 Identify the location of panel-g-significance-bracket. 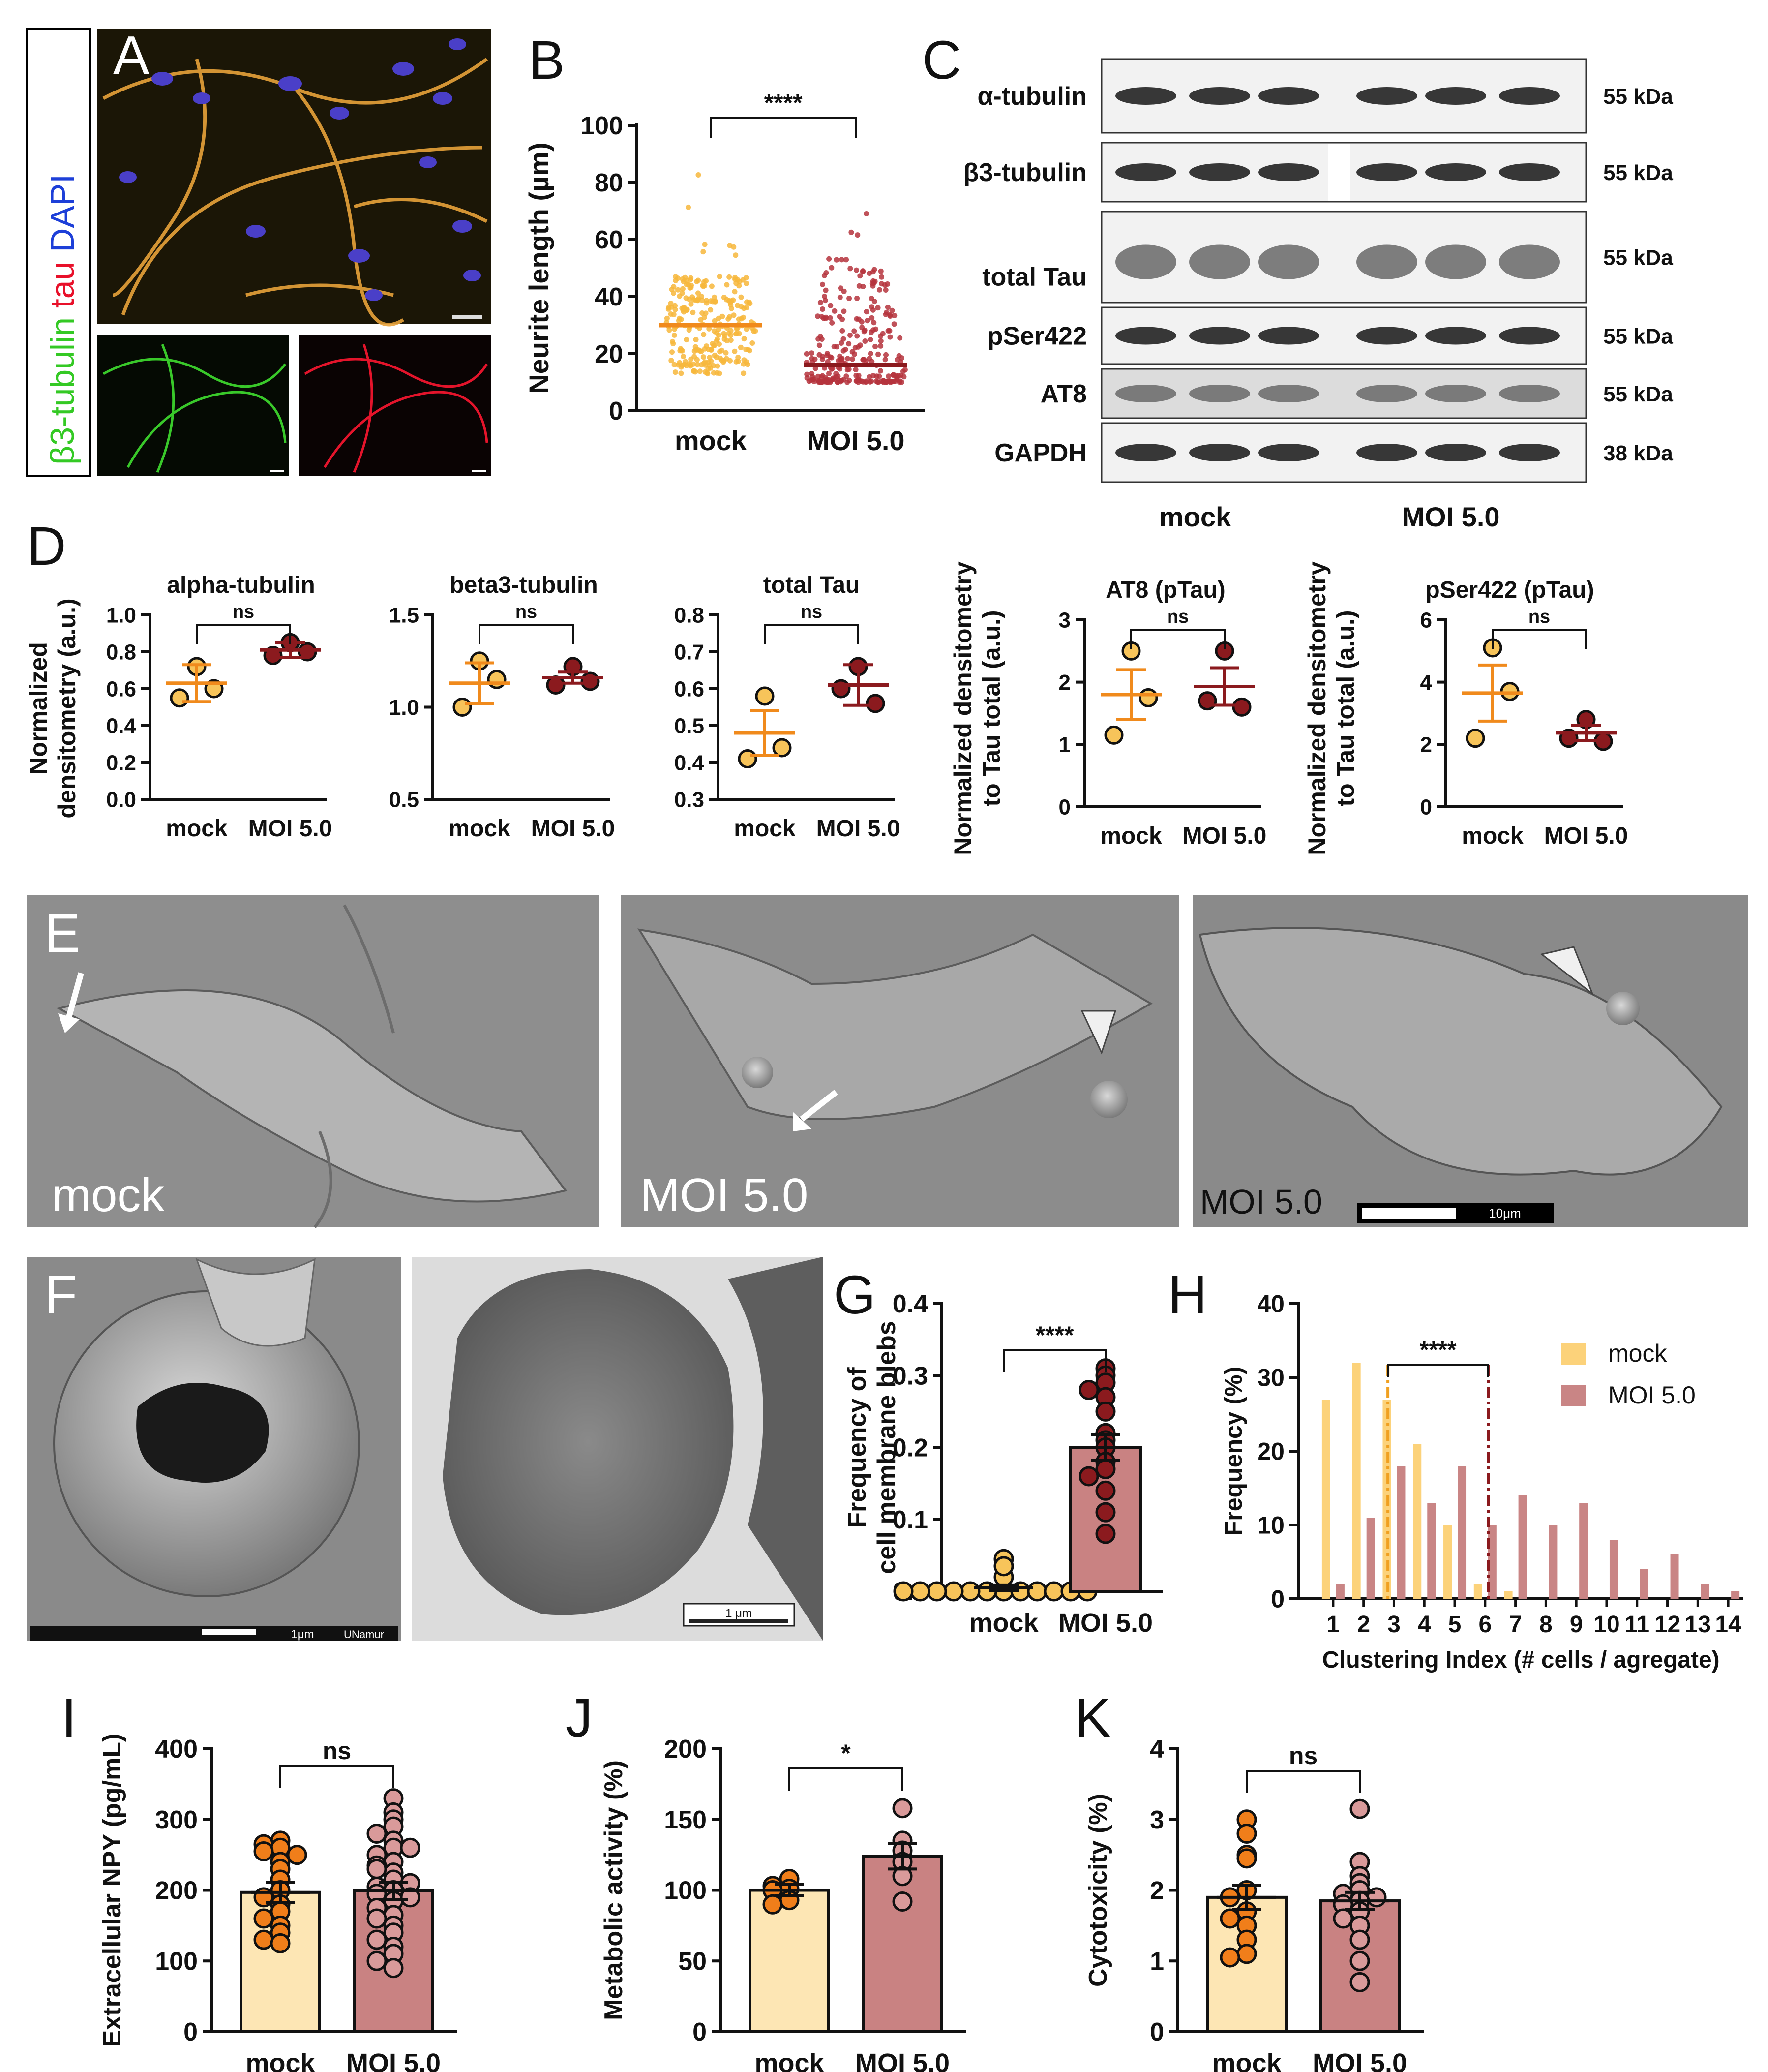
(1055, 1360).